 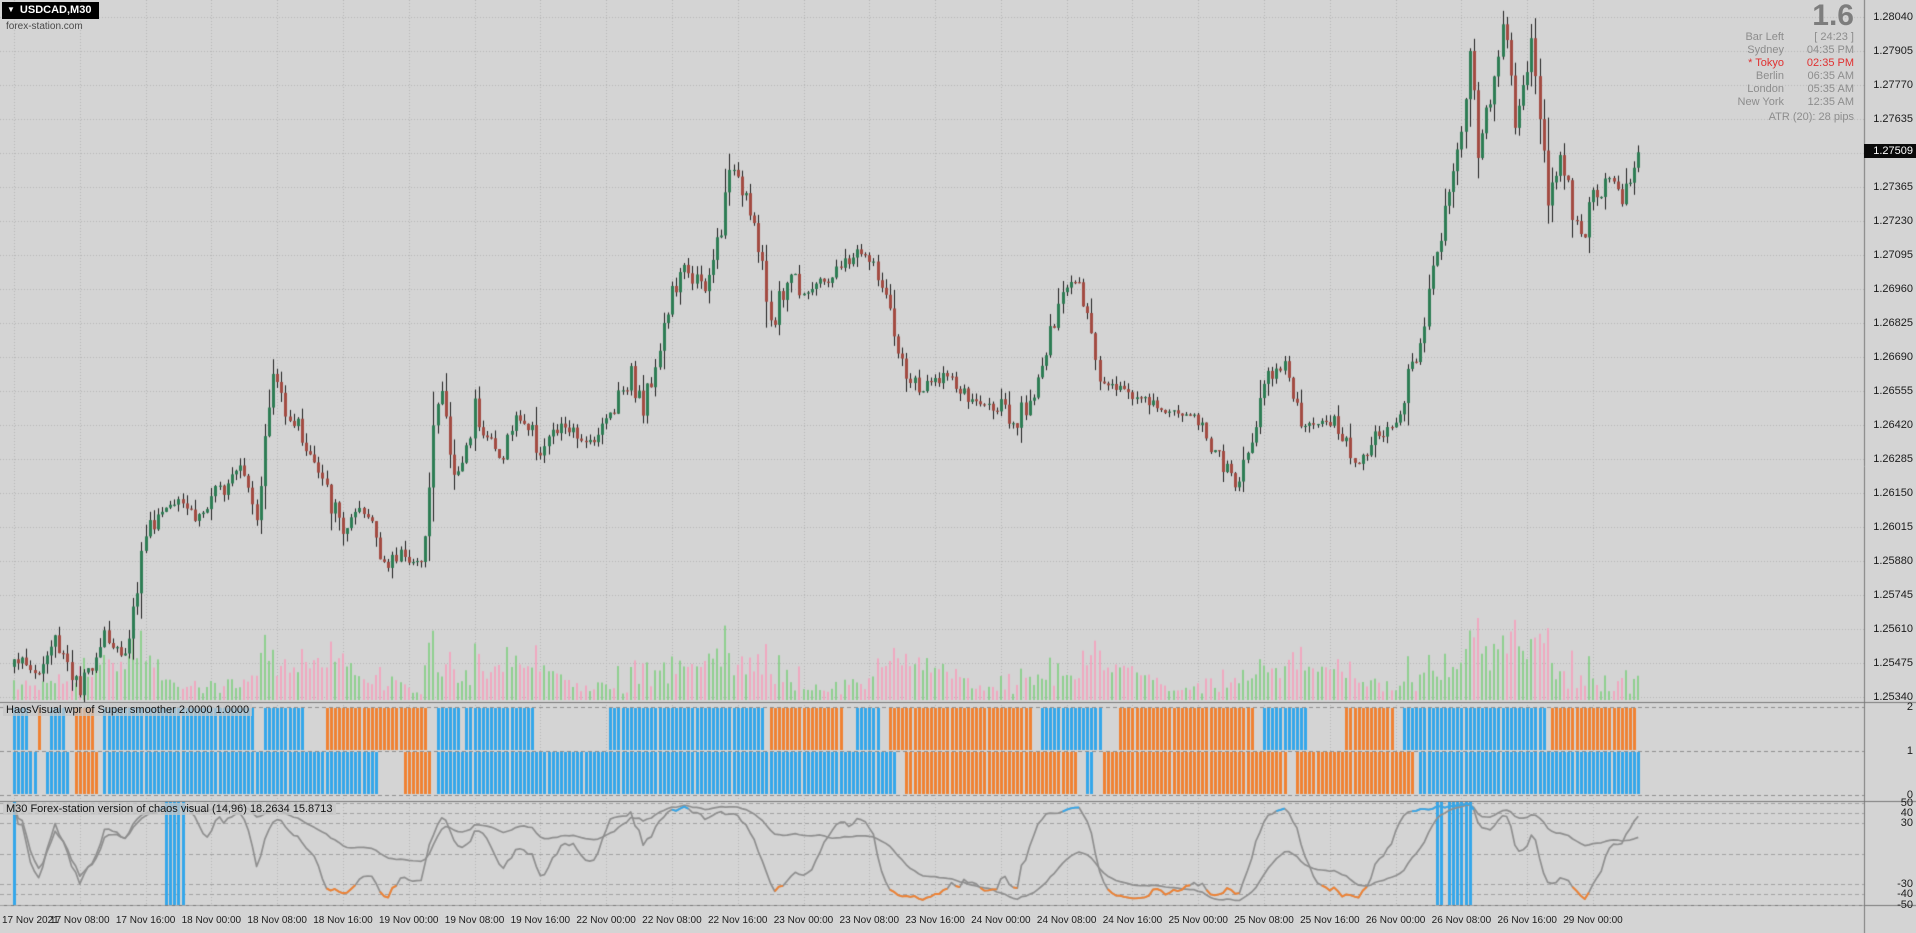 What do you see at coordinates (1906, 822) in the screenshot?
I see `indicator2-scale-label: 30` at bounding box center [1906, 822].